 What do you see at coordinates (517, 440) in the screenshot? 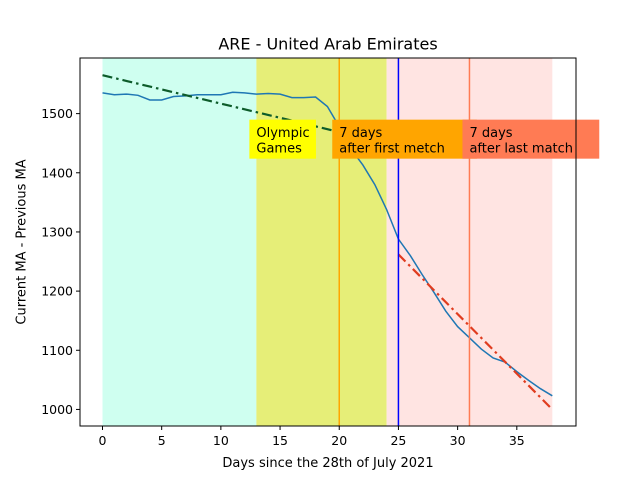
I see `x-tick-label: 35` at bounding box center [517, 440].